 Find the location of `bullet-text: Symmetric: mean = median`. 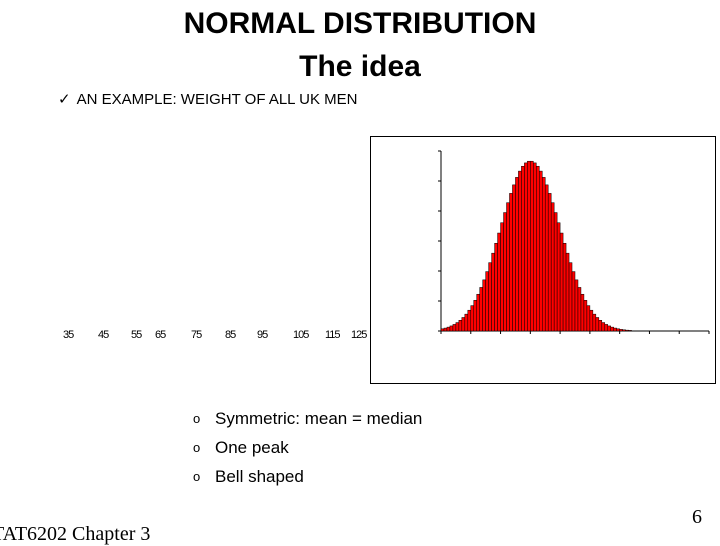

bullet-text: Symmetric: mean = median is located at coordinates (319, 418).